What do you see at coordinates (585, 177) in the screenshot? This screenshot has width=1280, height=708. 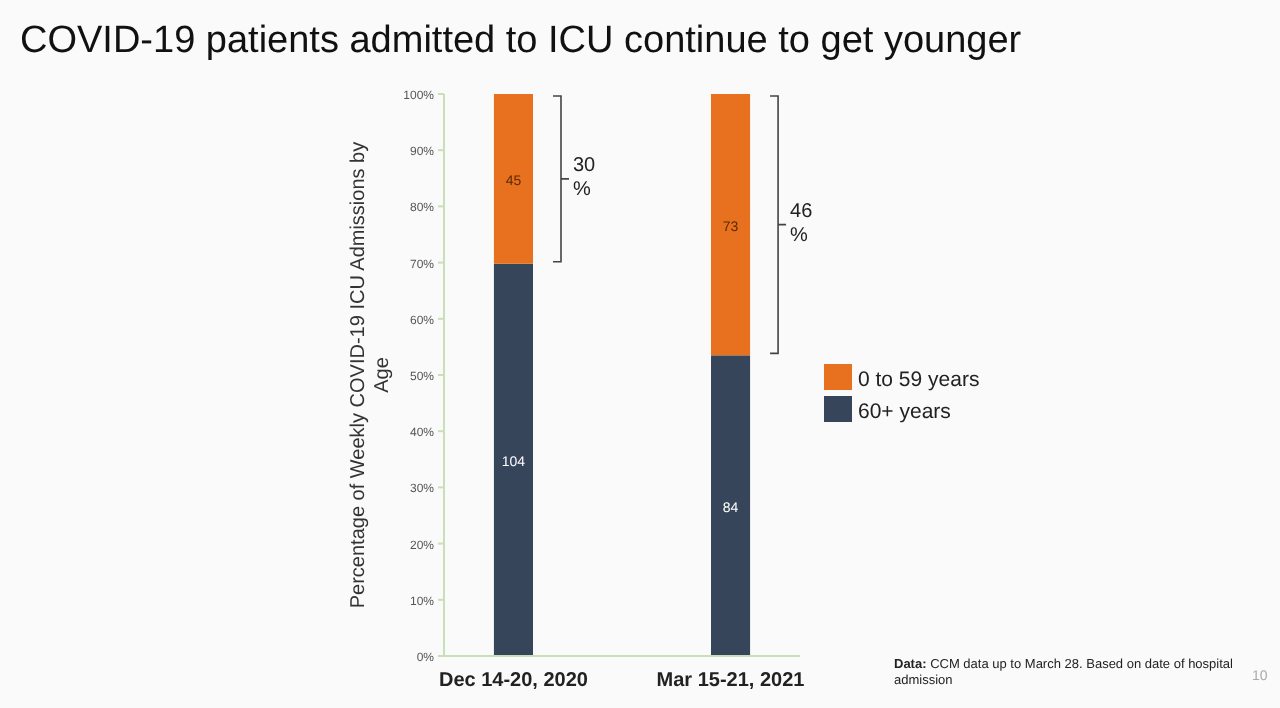 I see `annotation: 30 %` at bounding box center [585, 177].